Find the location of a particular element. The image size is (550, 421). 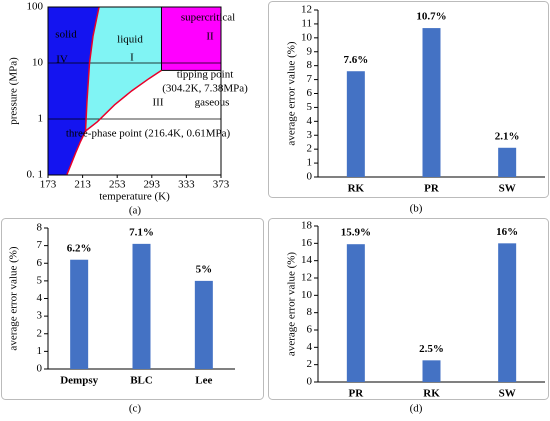

region-name: gaseous is located at coordinates (212, 103).